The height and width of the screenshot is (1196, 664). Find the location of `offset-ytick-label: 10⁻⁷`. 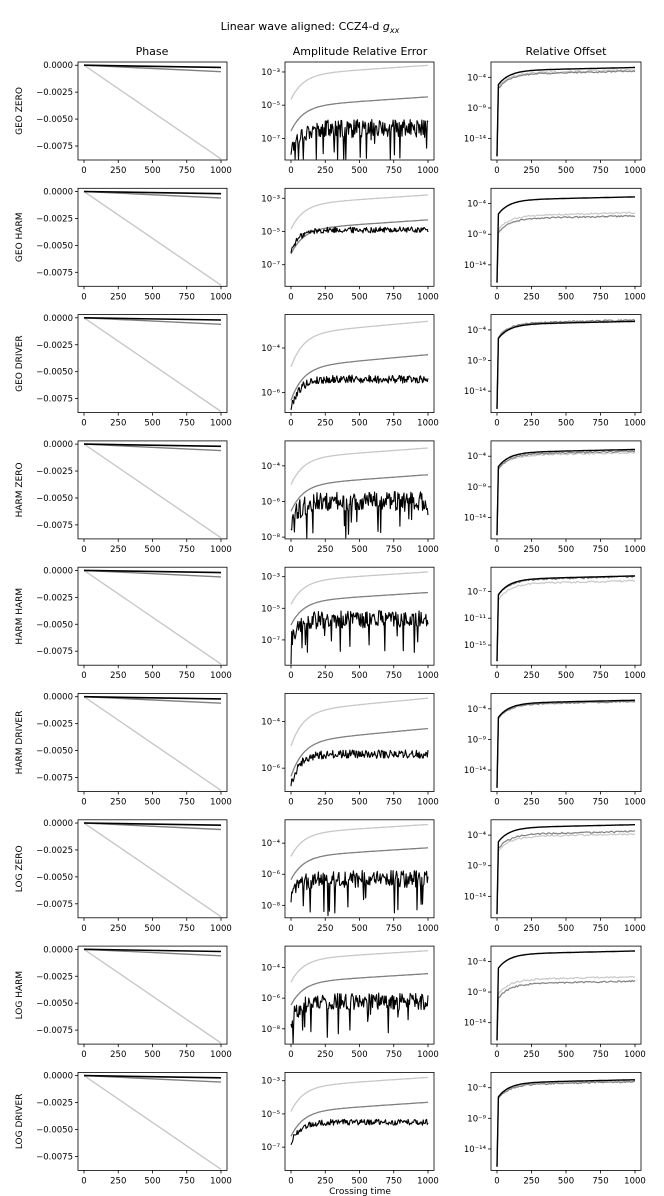

offset-ytick-label: 10⁻⁷ is located at coordinates (476, 592).